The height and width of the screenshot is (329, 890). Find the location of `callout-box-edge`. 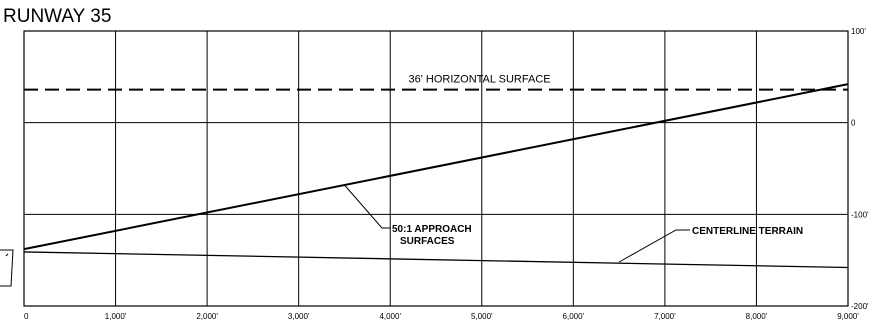

callout-box-edge is located at coordinates (7, 268).